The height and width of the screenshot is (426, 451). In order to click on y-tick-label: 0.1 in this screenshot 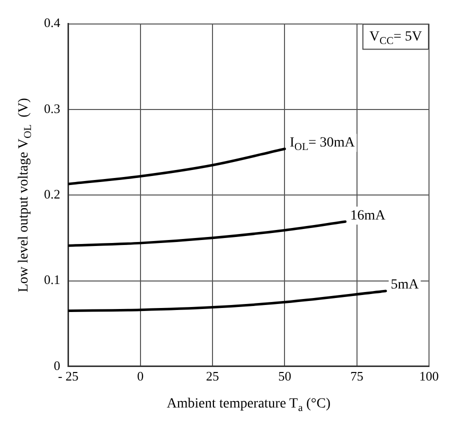, I will do `click(52, 280)`.